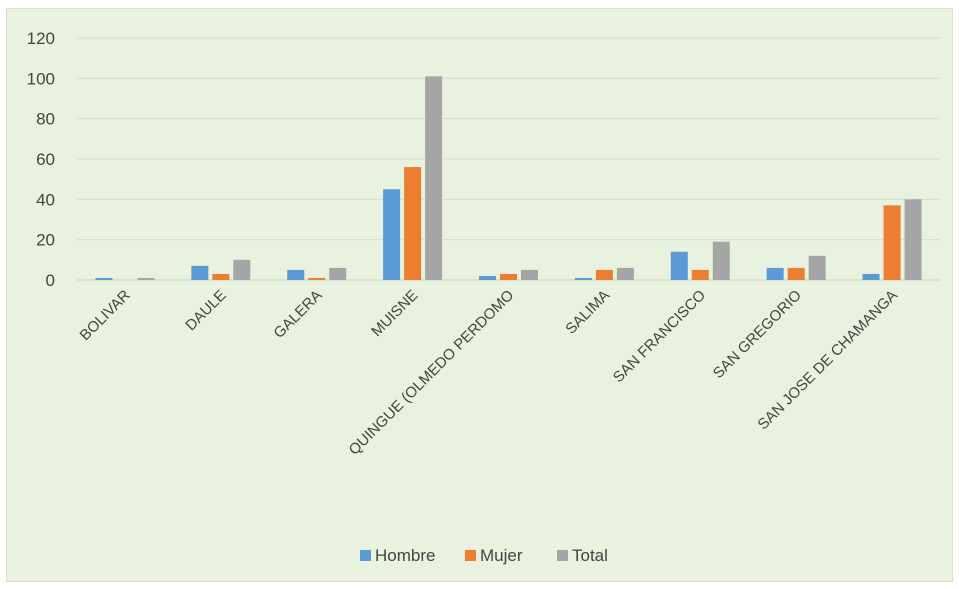 Image resolution: width=959 pixels, height=589 pixels. What do you see at coordinates (659, 336) in the screenshot?
I see `x-category-label: SAN FRANCISCO` at bounding box center [659, 336].